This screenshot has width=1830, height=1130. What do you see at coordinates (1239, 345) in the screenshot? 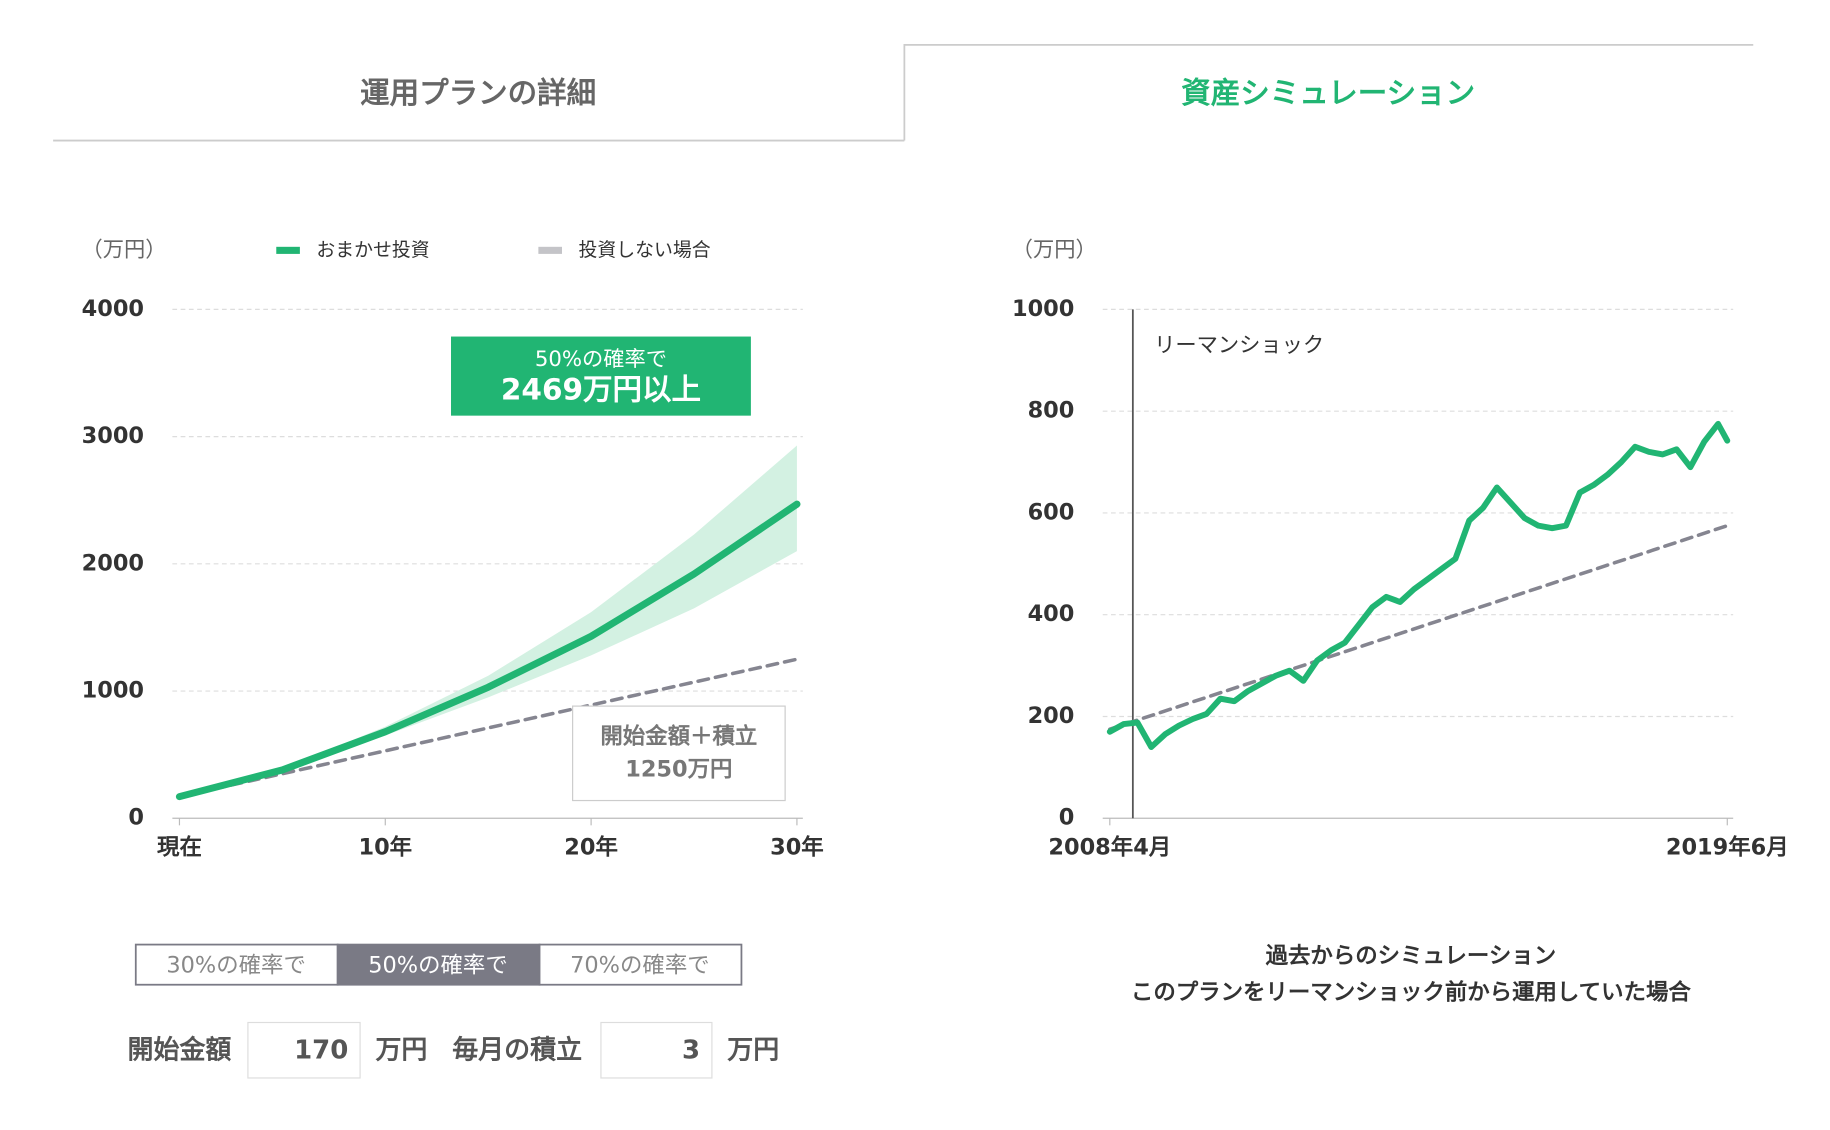
I see `event-label: リーマンショック` at bounding box center [1239, 345].